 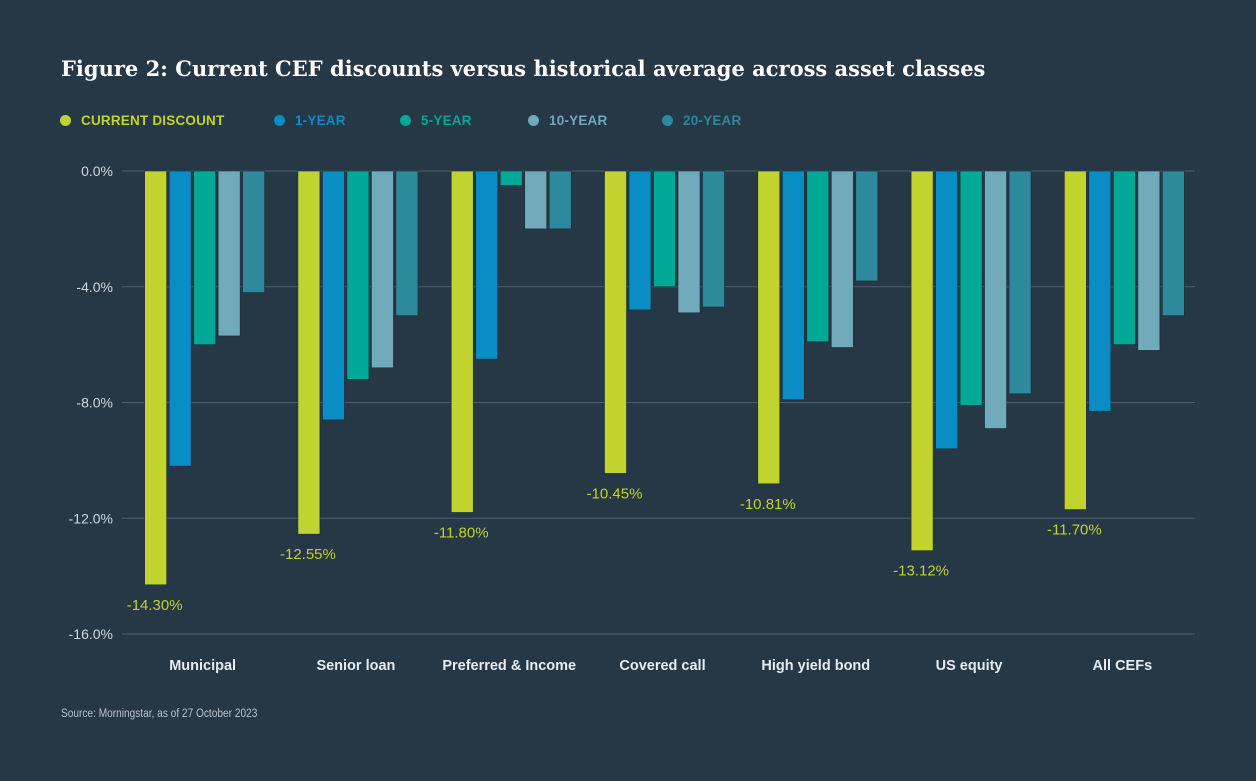 I want to click on bar-10-year-all-cefs, so click(x=1149, y=260).